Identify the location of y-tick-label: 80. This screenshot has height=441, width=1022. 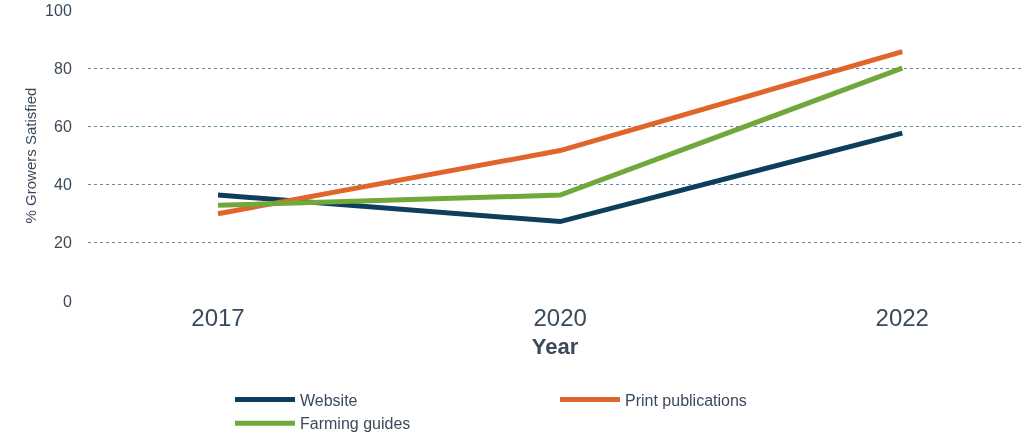
(63, 68).